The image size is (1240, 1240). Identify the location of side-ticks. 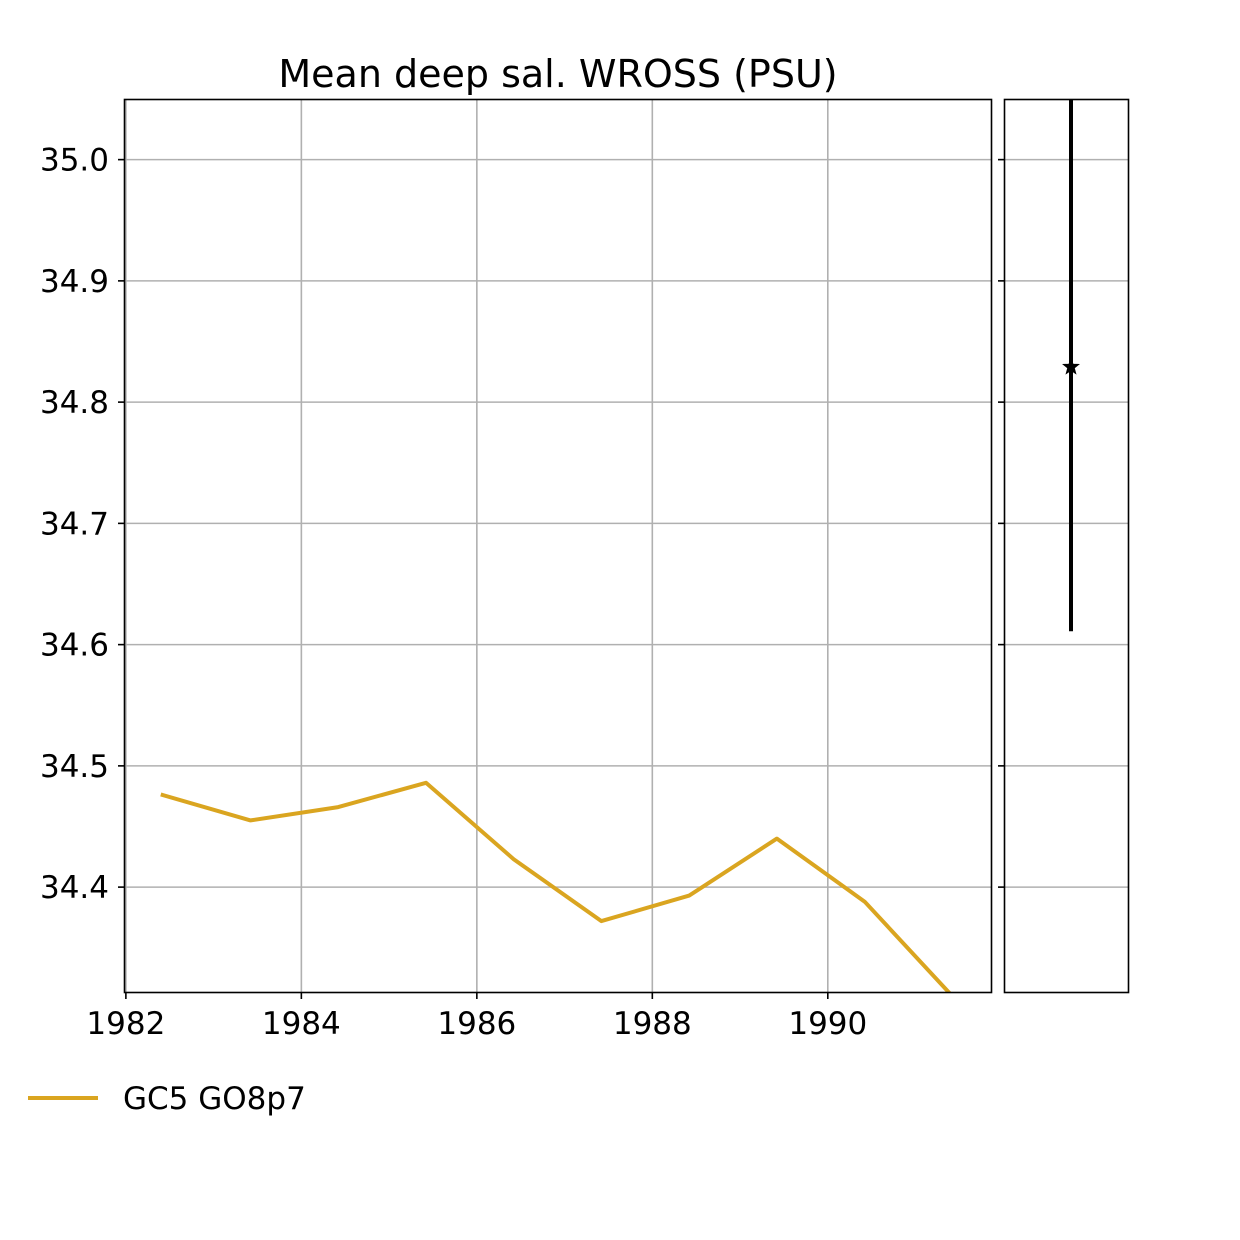
(1001, 523).